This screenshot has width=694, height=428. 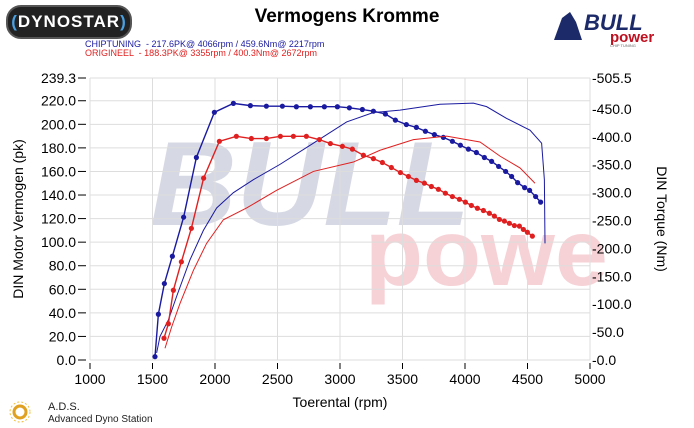 I want to click on y-tick-label: 140.0, so click(x=58, y=195).